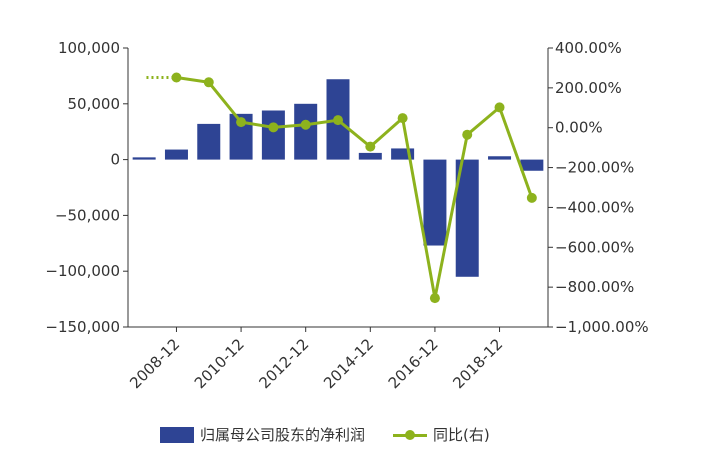 The height and width of the screenshot is (465, 716). I want to click on x-tick-label: 2012-12, so click(283, 363).